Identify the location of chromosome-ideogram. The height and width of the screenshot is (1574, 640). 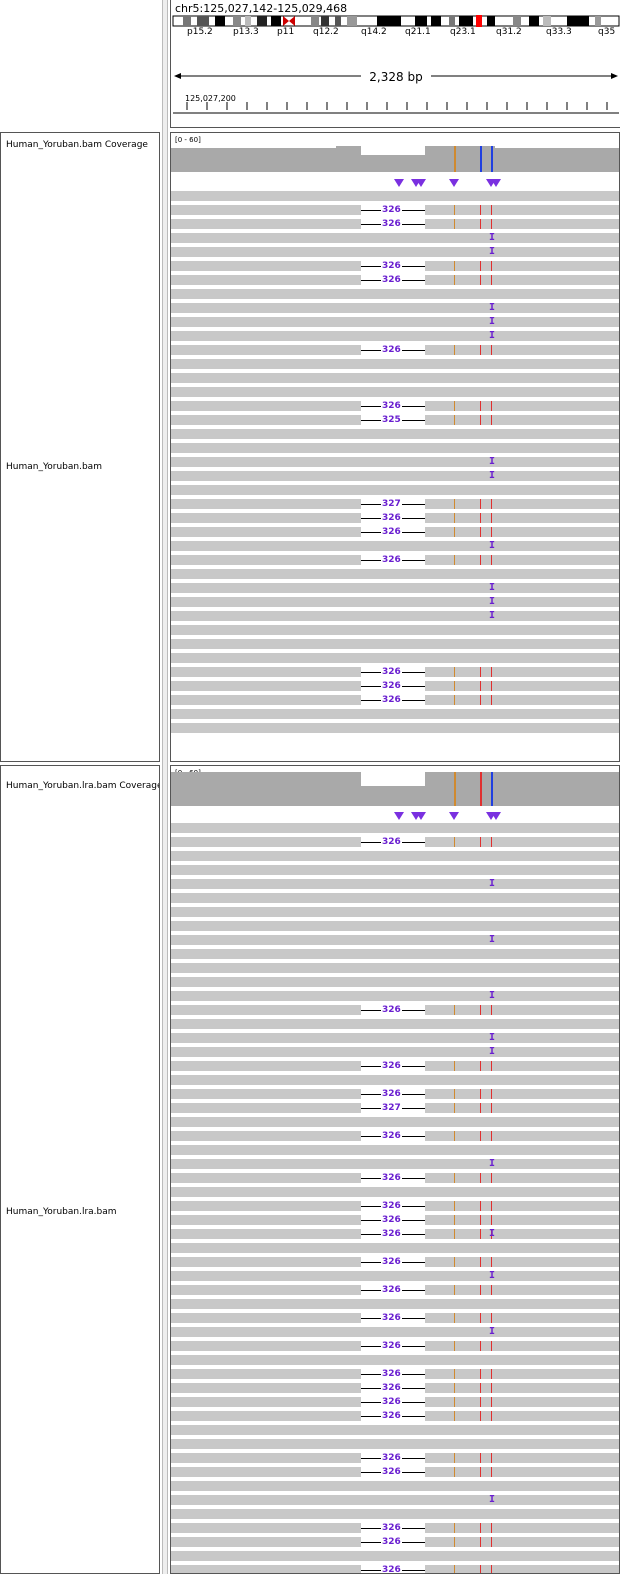
(395, 21).